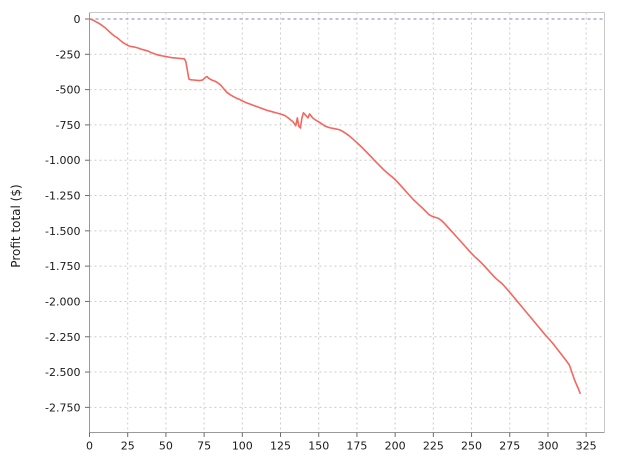  Describe the element at coordinates (341, 446) in the screenshot. I see `x-axis-tick-labels: 0 25 50 75 100 125 150 175 200 225 250 275 300 325` at that location.